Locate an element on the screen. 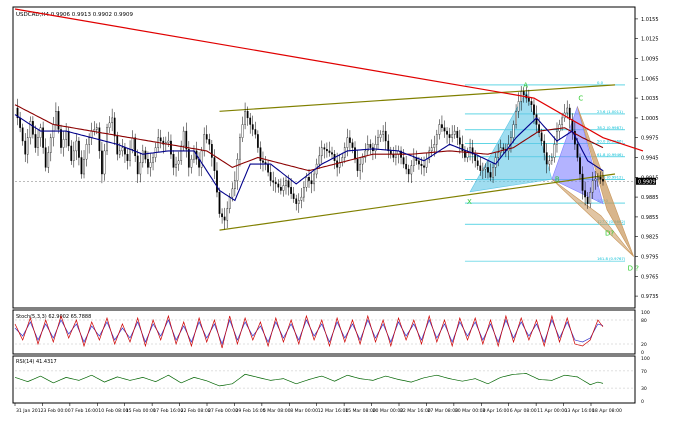  price-axis-label: 0.9885 is located at coordinates (650, 198).